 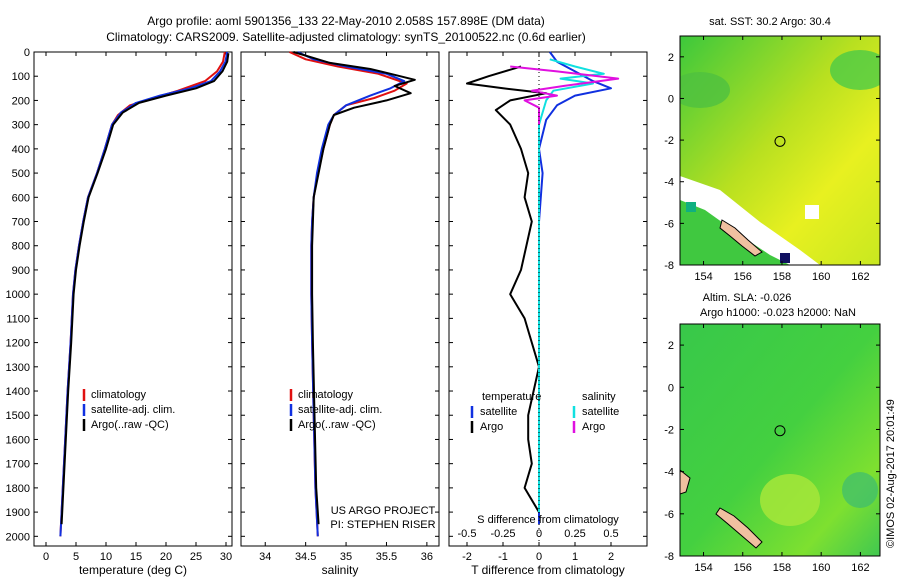 What do you see at coordinates (539, 557) in the screenshot?
I see `difference-xtick-label: 0` at bounding box center [539, 557].